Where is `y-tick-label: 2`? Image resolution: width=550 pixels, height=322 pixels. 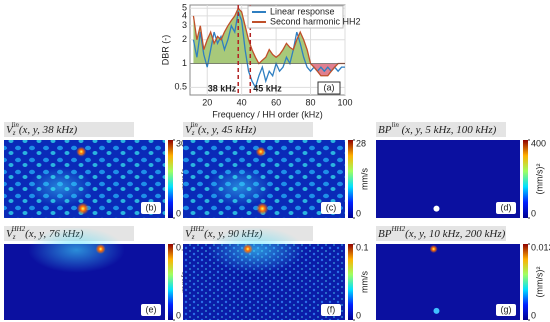
y-tick-label: 2 is located at coordinates (184, 39).